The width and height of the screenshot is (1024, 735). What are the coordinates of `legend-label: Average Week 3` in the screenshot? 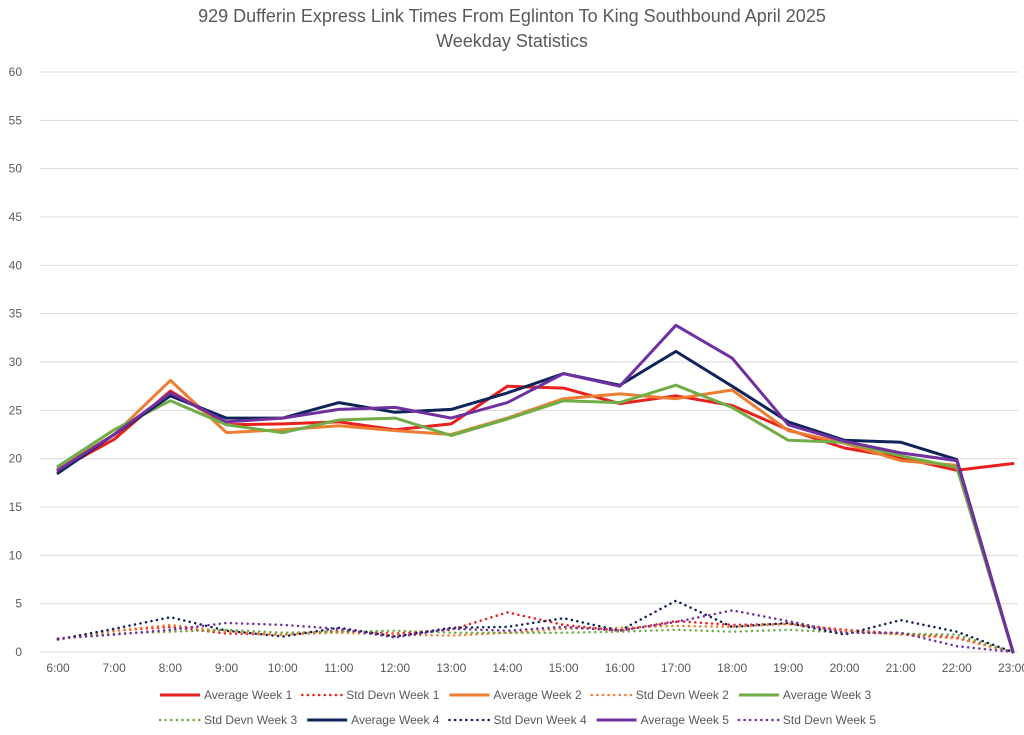 It's located at (827, 695).